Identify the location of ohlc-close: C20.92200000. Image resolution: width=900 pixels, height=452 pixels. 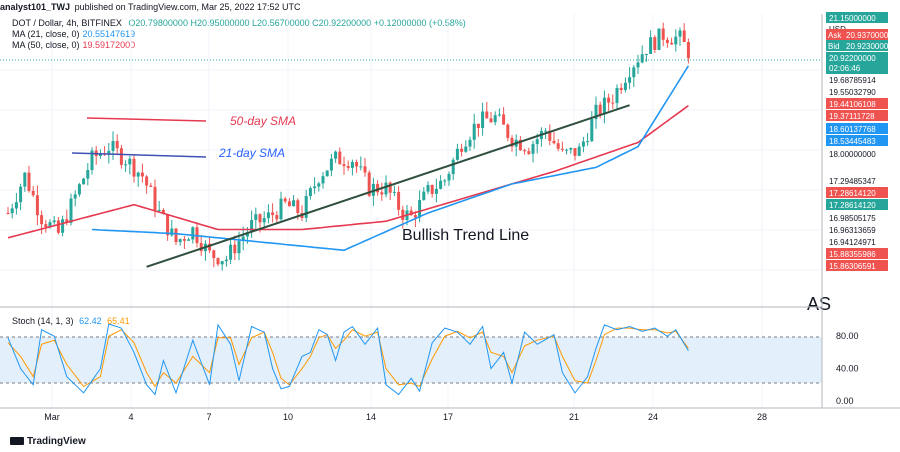
(342, 23).